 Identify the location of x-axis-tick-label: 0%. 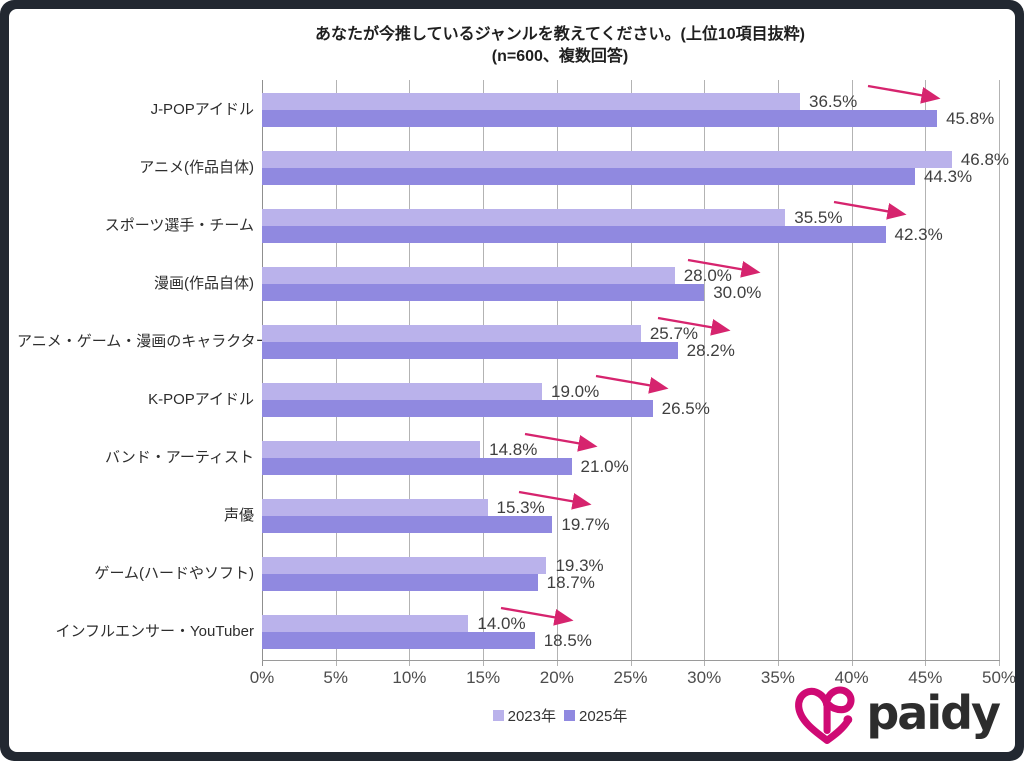
(262, 677).